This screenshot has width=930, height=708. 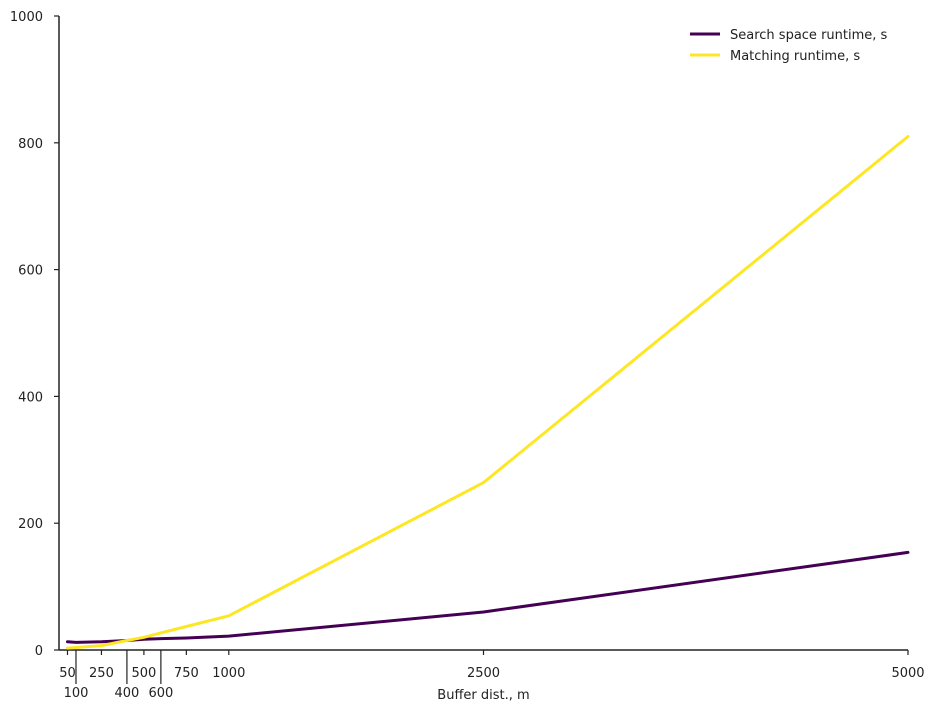 What do you see at coordinates (143, 673) in the screenshot?
I see `x-tick-label: 500` at bounding box center [143, 673].